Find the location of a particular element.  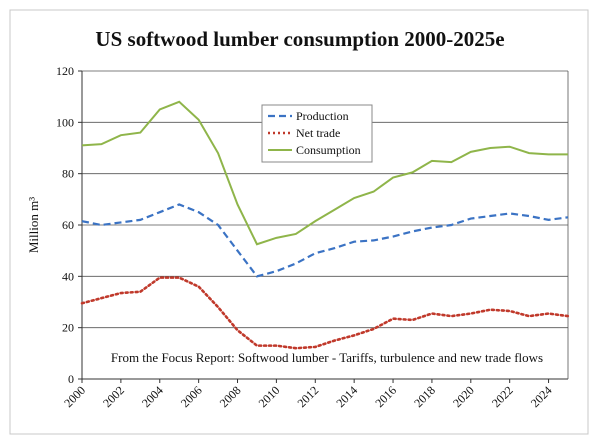

legend: Production Net trade Consumption is located at coordinates (317, 133).